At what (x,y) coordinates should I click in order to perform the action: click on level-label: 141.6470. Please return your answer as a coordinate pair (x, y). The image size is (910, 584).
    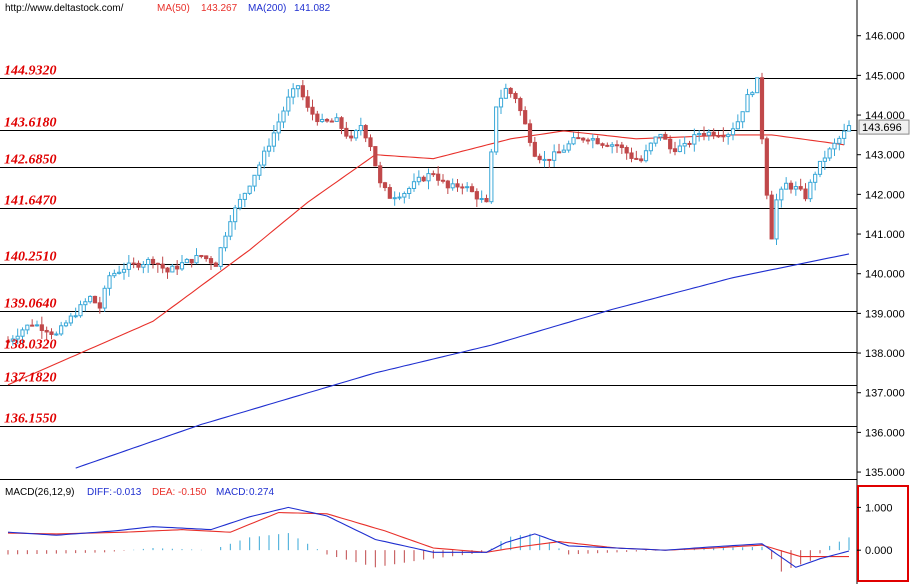
    Looking at the image, I should click on (30, 201).